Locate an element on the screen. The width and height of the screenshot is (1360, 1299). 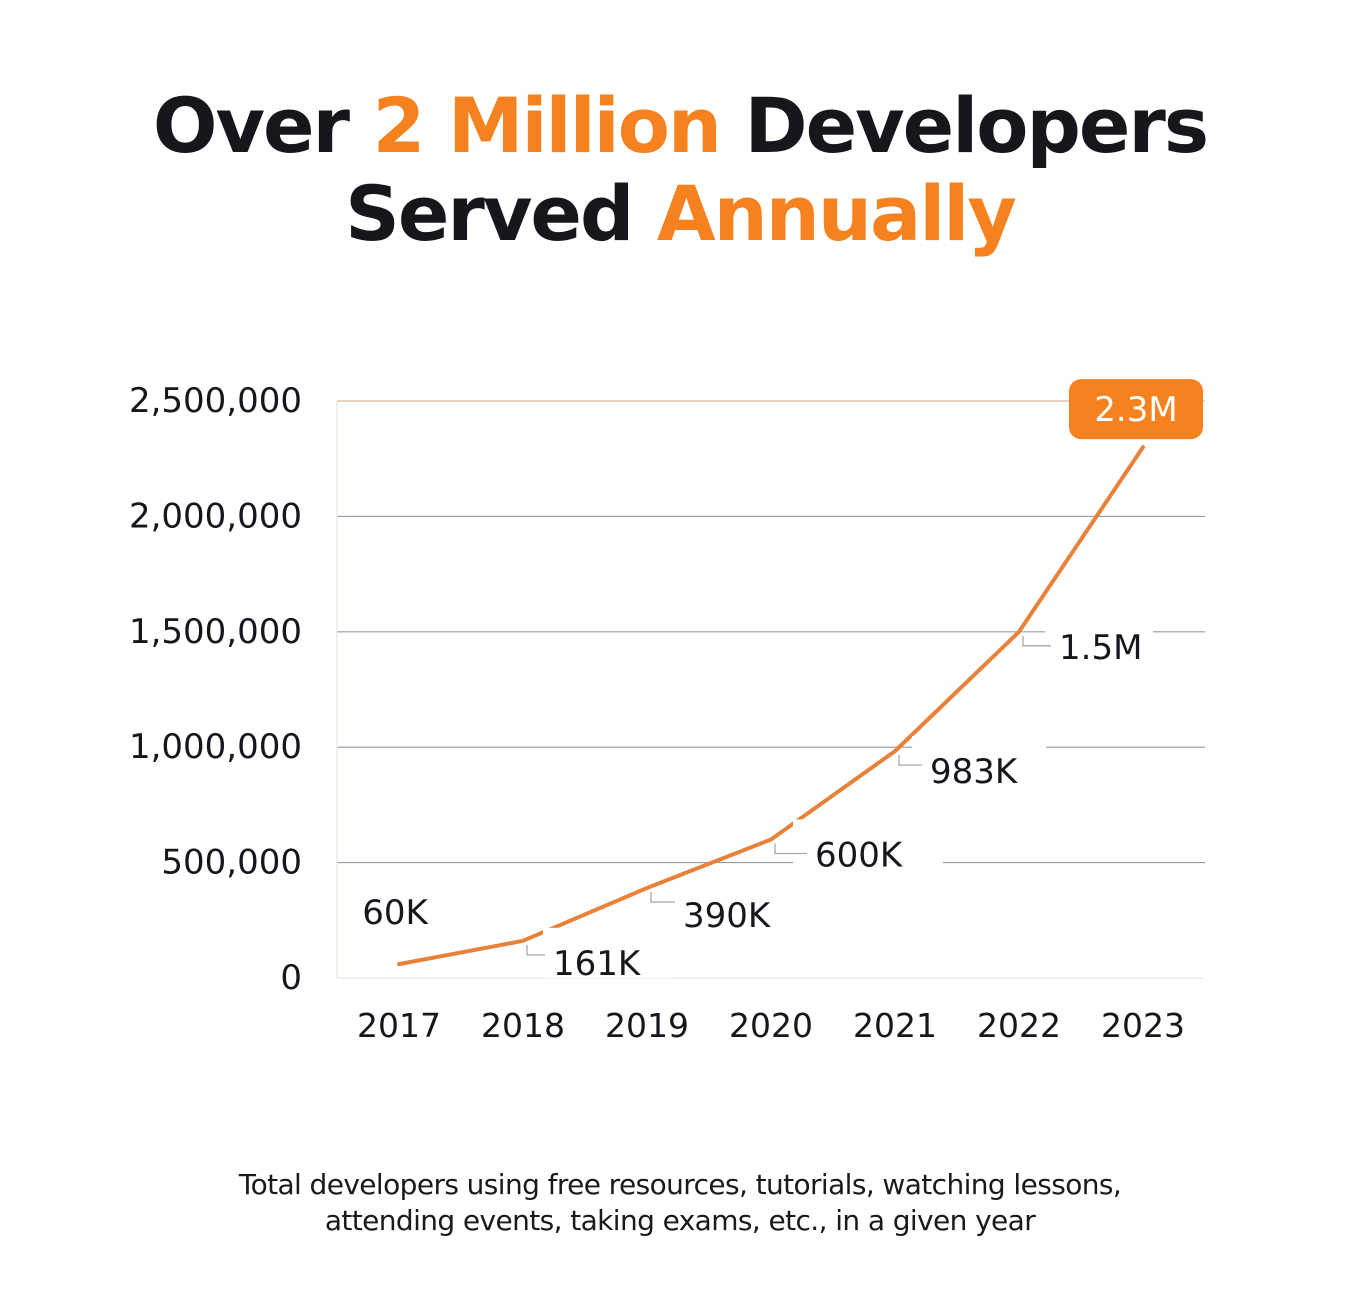
data-label: 390K is located at coordinates (727, 916).